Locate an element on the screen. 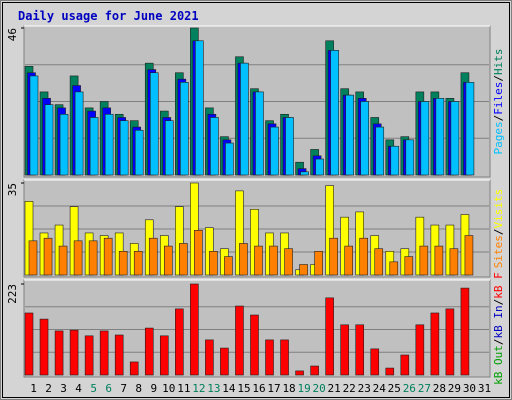  x-tick-label: 12 is located at coordinates (198, 388).